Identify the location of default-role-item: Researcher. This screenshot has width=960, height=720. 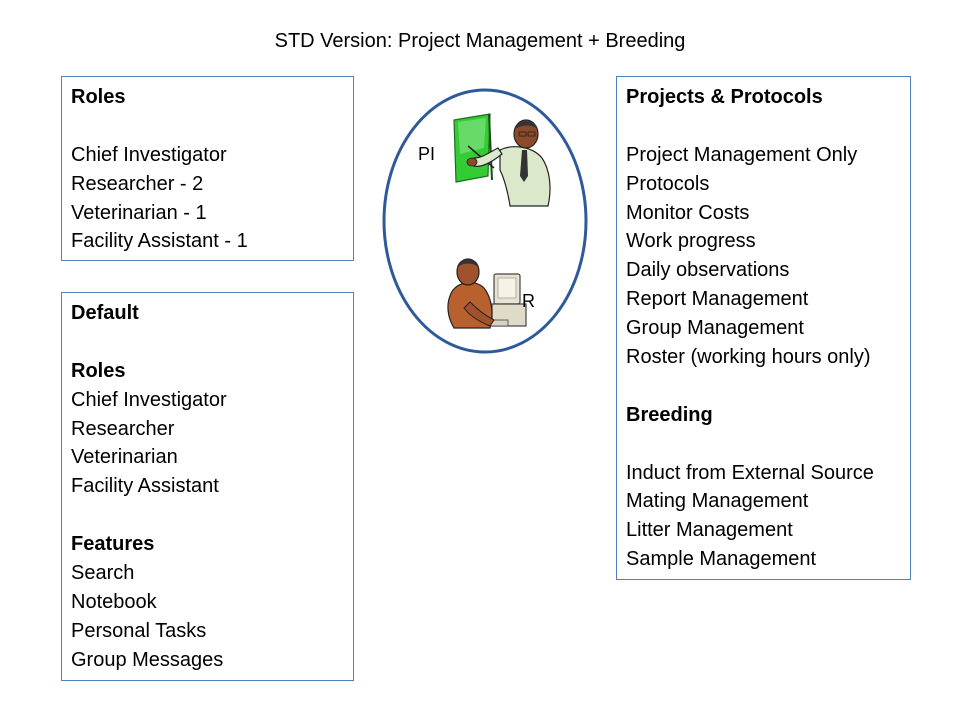
(123, 428).